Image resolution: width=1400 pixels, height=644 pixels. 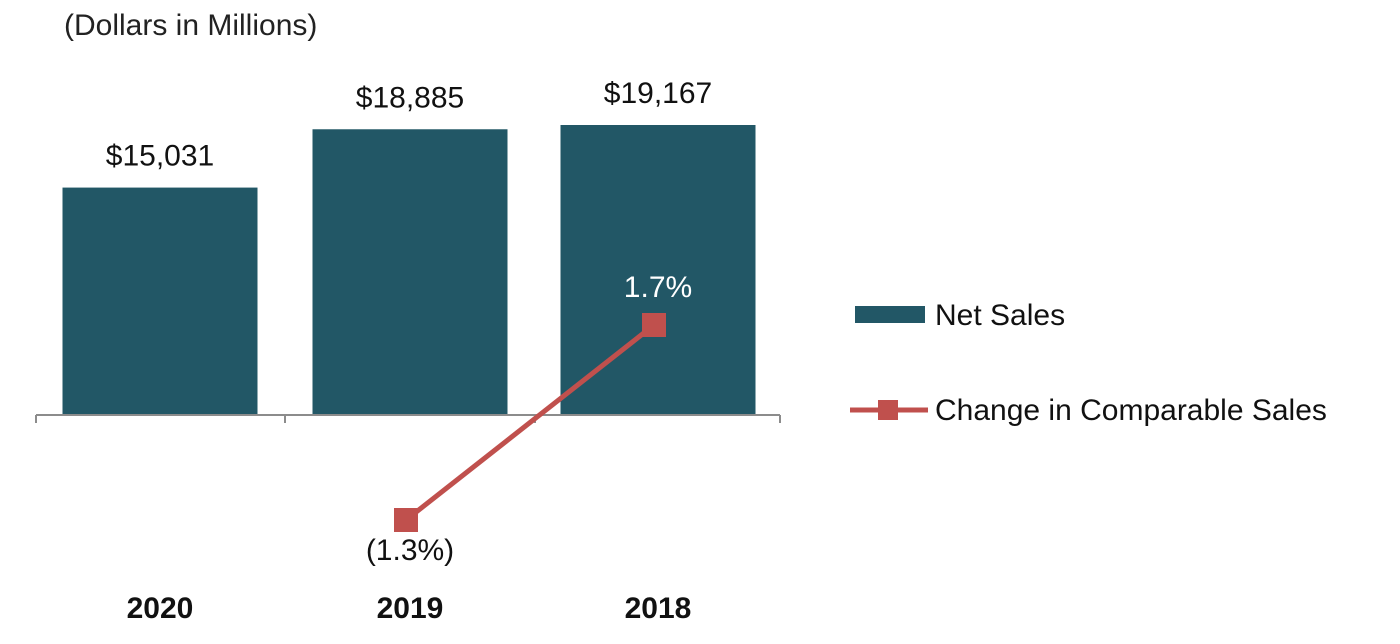 I want to click on legend-net-sales-swatch, so click(x=890, y=314).